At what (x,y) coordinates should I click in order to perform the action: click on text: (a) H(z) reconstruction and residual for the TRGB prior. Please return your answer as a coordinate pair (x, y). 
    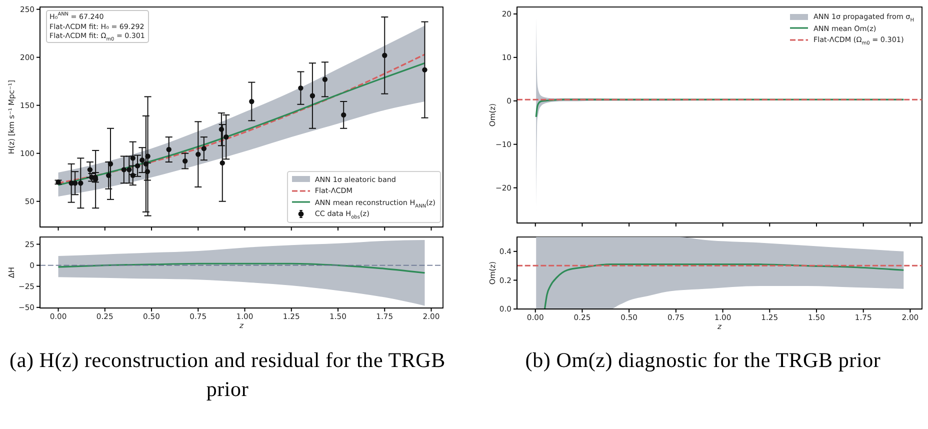
    Looking at the image, I should click on (227, 374).